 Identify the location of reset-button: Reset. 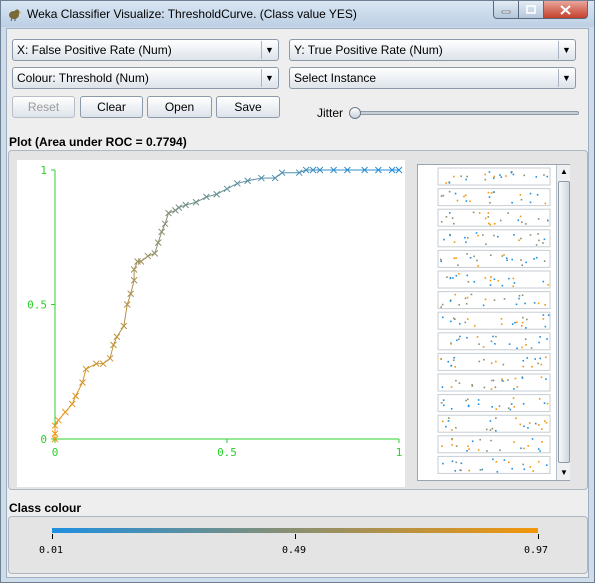
(43, 107).